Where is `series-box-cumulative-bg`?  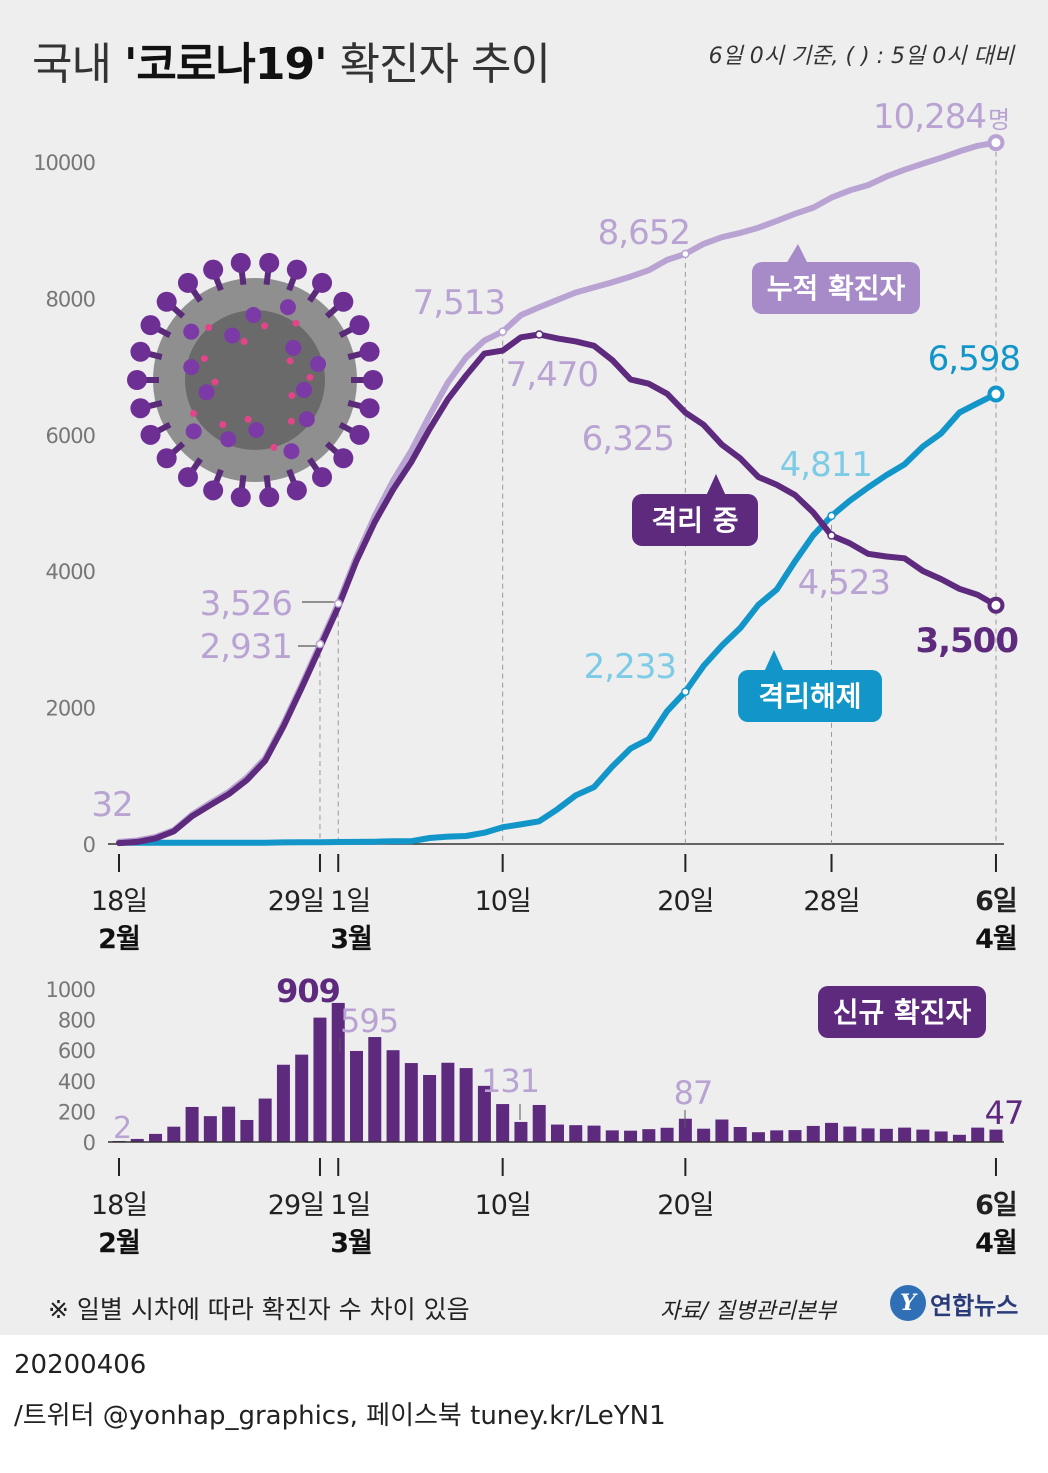
series-box-cumulative-bg is located at coordinates (836, 288).